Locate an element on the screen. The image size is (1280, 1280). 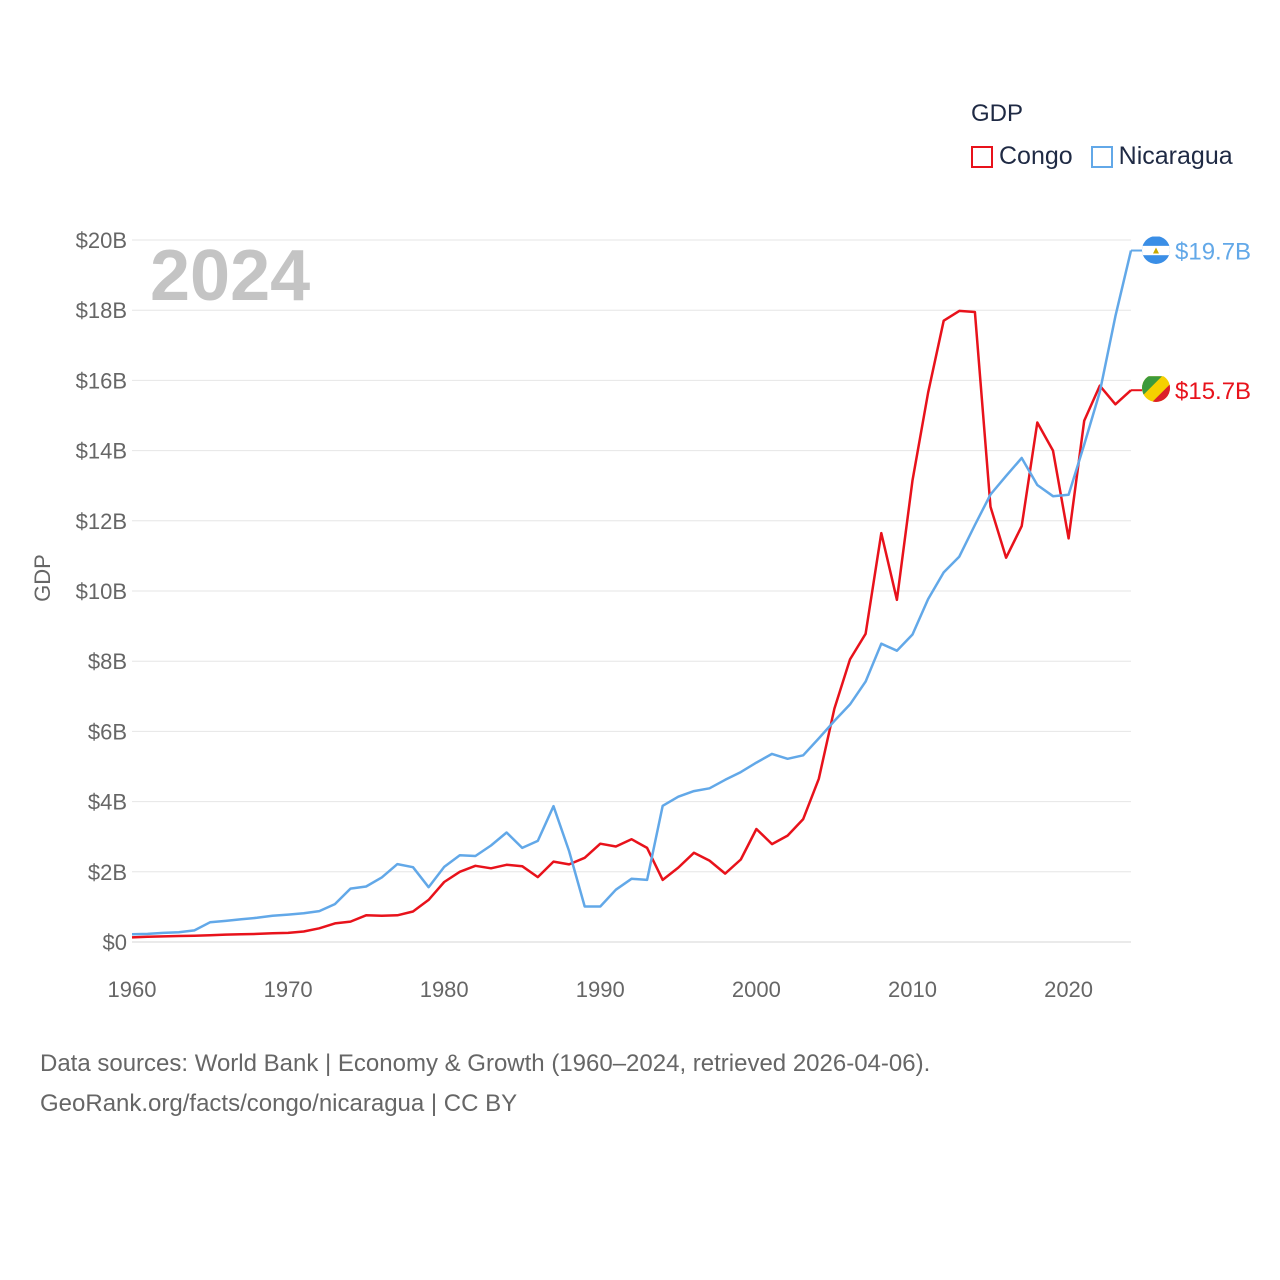
x-tick-label: 1960 is located at coordinates (132, 989).